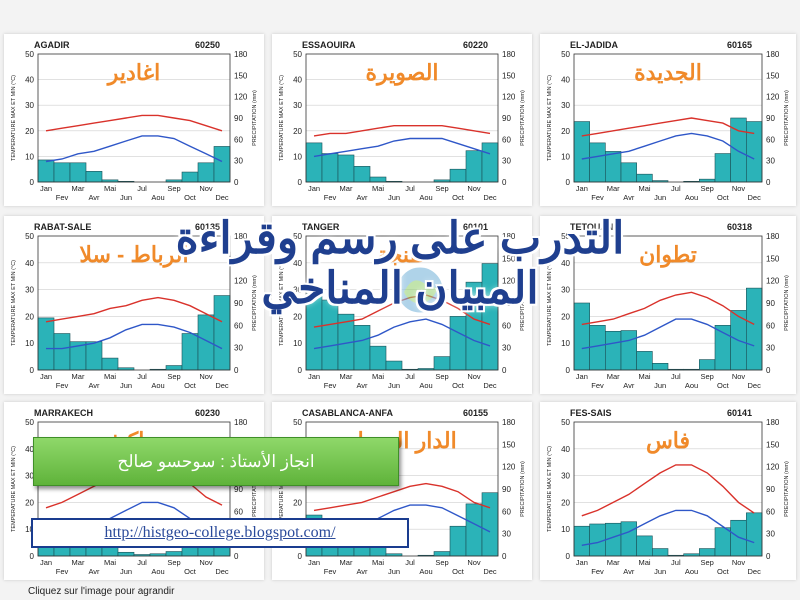  What do you see at coordinates (504, 556) in the screenshot?
I see `precip-tick-label: 0` at bounding box center [504, 556].